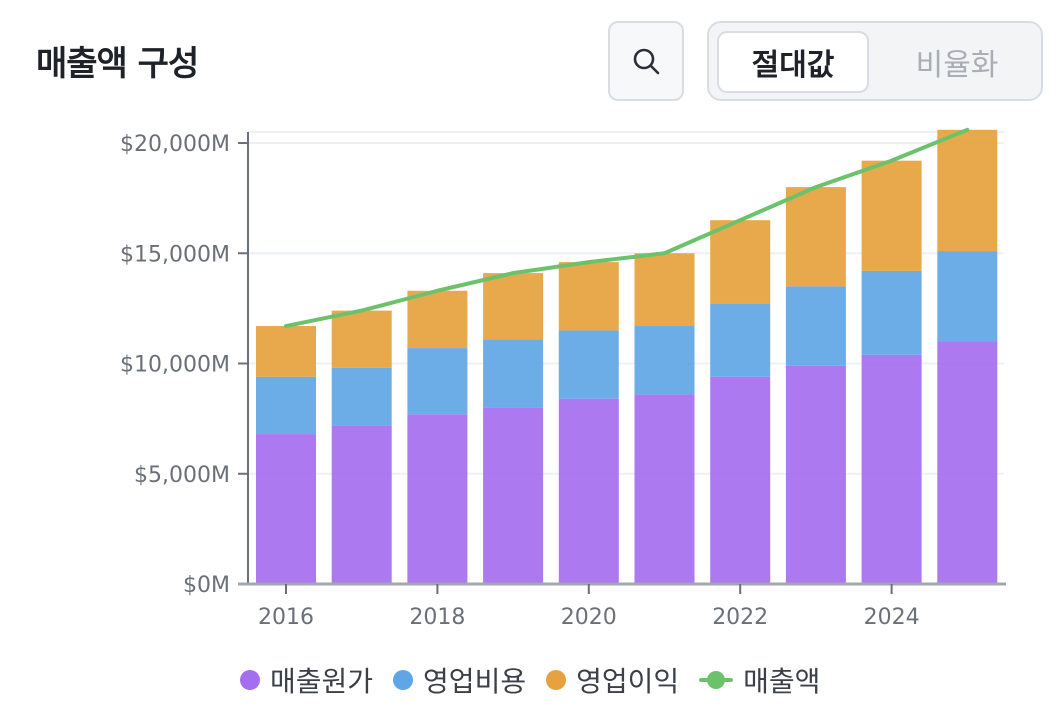  I want to click on search-button, so click(646, 61).